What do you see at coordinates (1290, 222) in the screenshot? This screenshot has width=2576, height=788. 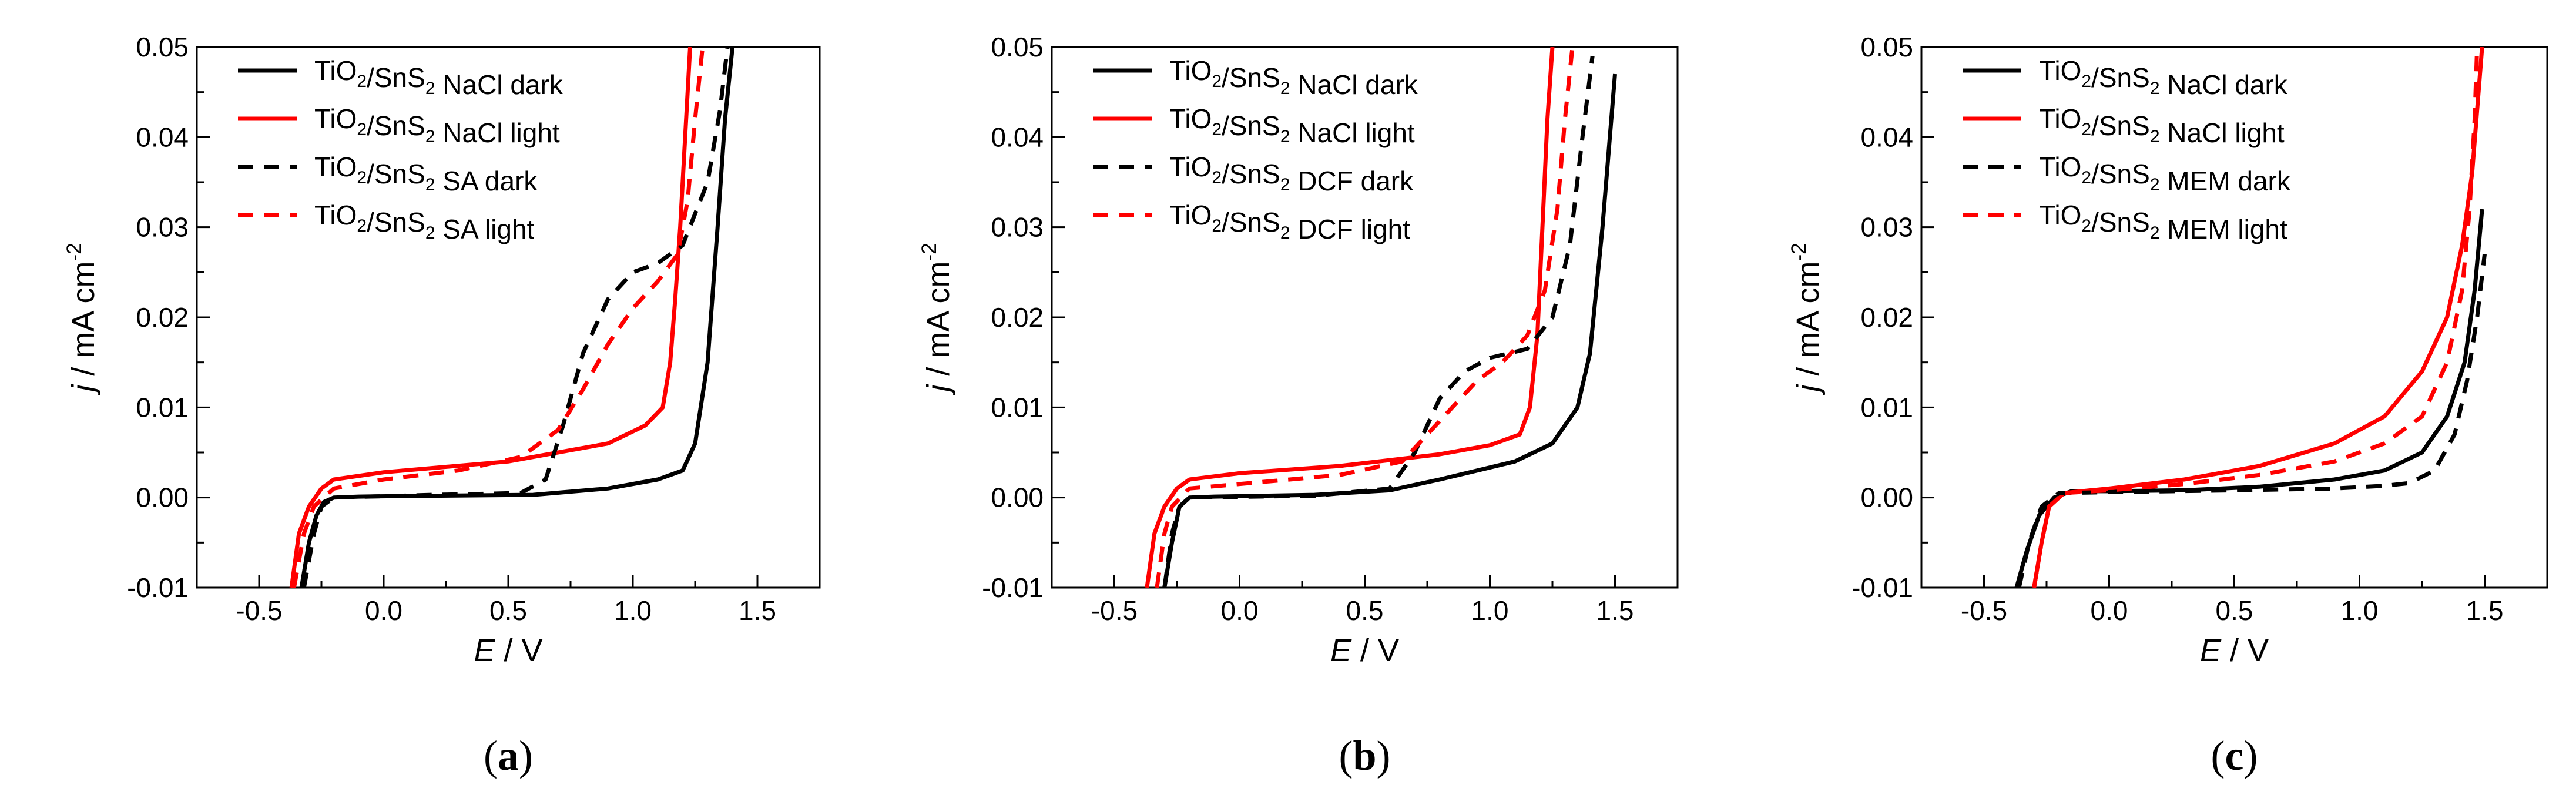 I see `legend-label-4: TiO2/SnS2 DCF light` at bounding box center [1290, 222].